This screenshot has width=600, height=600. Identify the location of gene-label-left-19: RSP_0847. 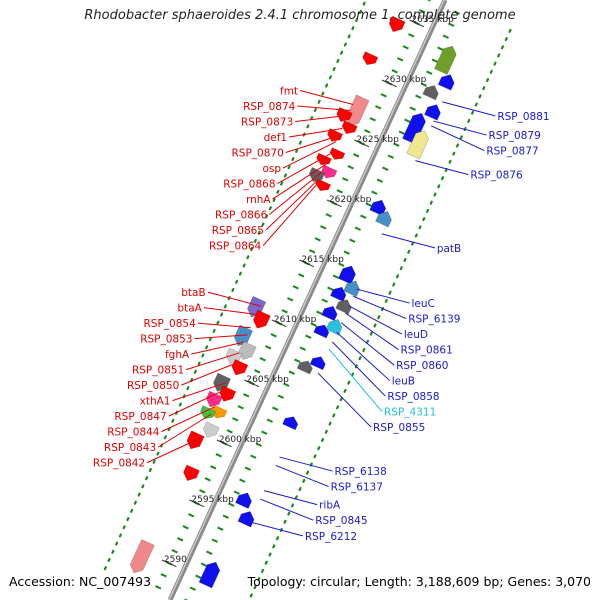
(140, 417).